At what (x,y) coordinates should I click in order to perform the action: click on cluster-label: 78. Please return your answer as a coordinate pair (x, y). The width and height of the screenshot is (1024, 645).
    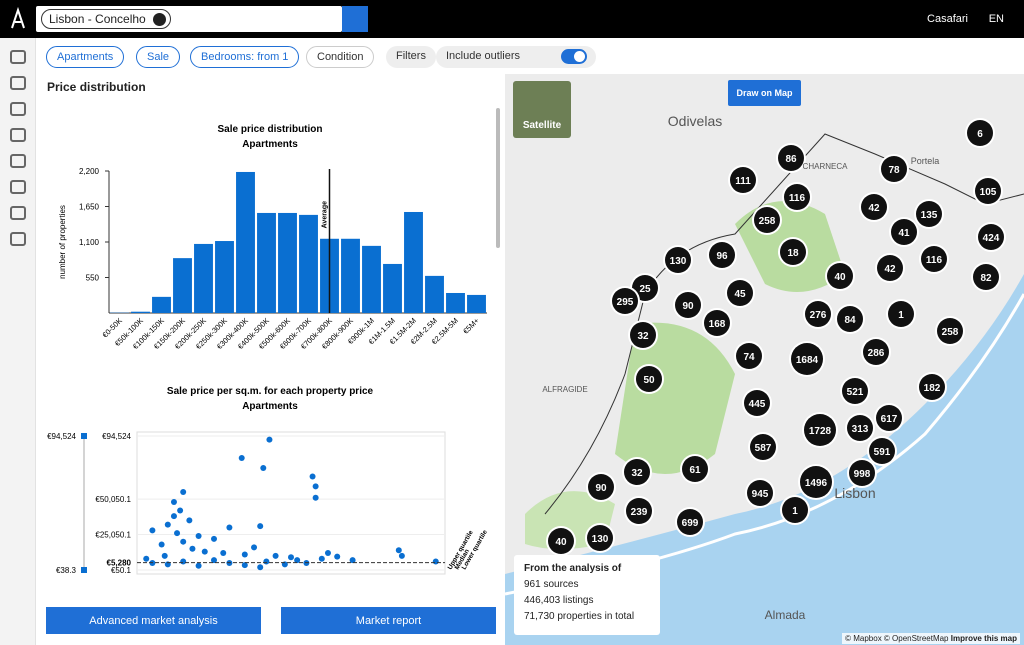
    Looking at the image, I should click on (894, 170).